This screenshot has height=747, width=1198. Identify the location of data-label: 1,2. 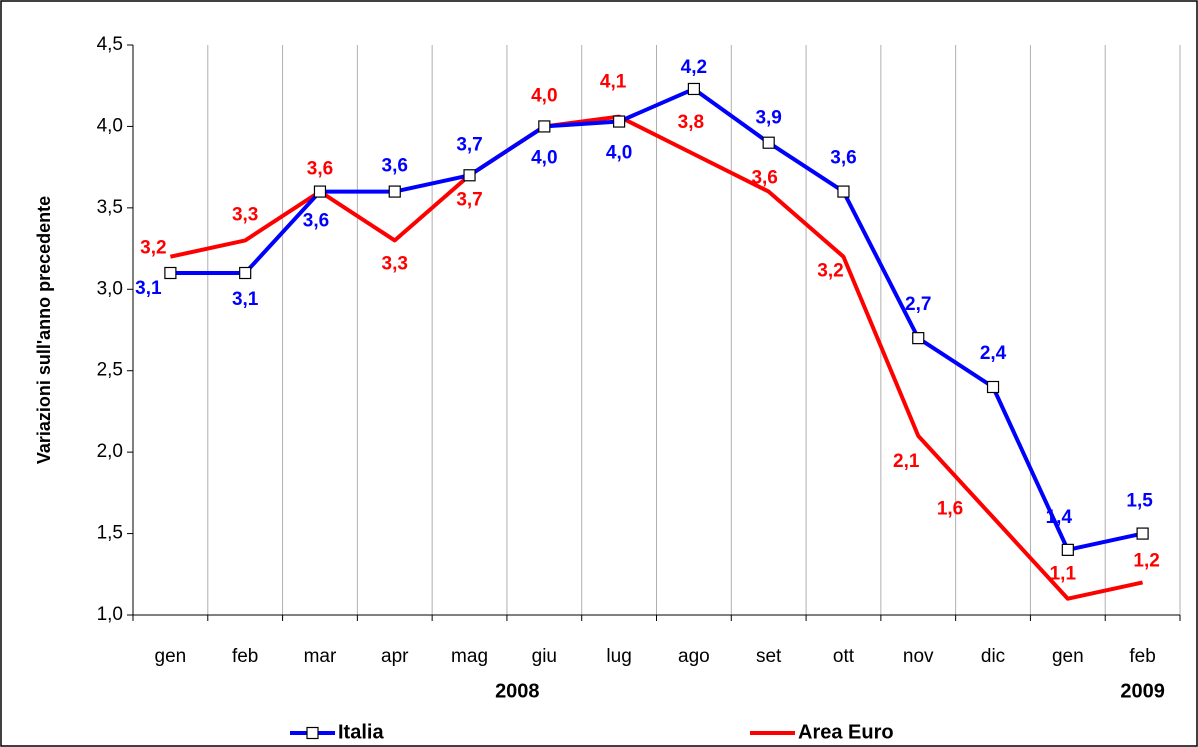
(1146, 560).